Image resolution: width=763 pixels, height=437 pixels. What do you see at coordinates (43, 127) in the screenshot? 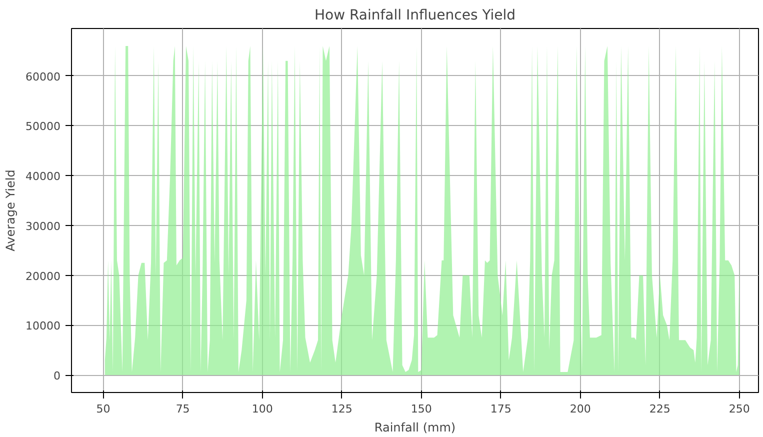
I see `y-tick-label: 50000` at bounding box center [43, 127].